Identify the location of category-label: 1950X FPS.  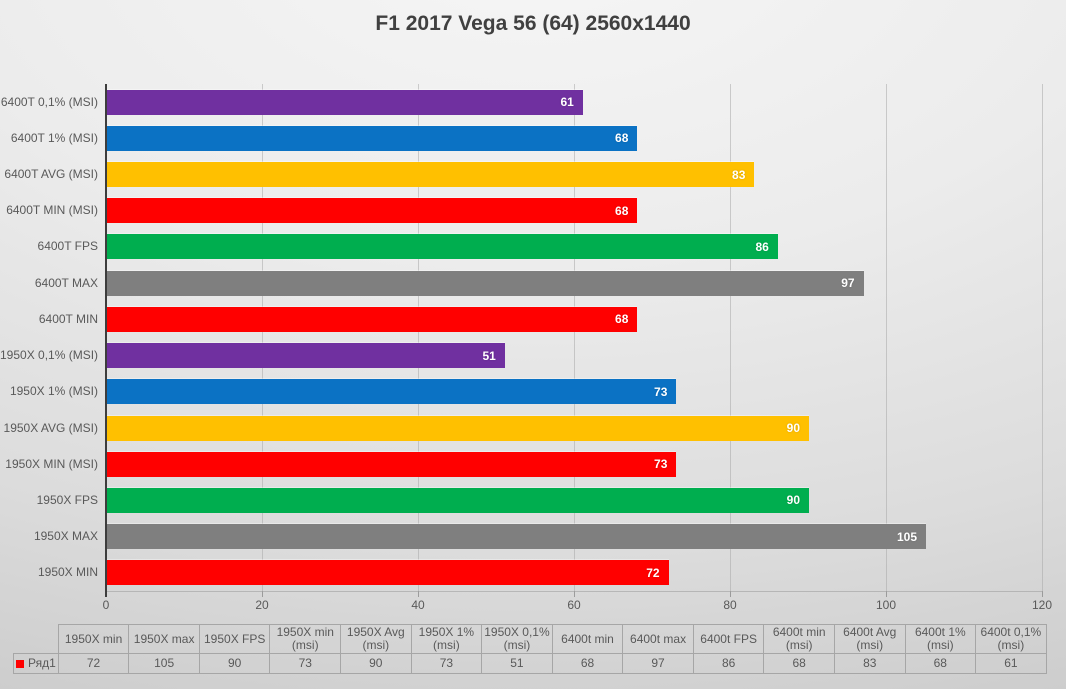
(67, 499).